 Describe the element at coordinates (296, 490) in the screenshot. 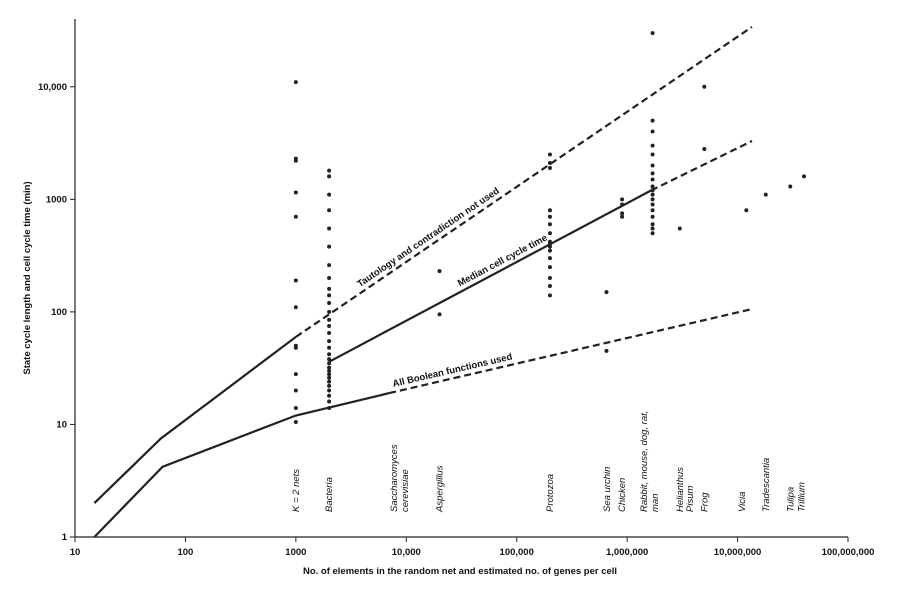

I see `group-label: K = 2 nets` at that location.